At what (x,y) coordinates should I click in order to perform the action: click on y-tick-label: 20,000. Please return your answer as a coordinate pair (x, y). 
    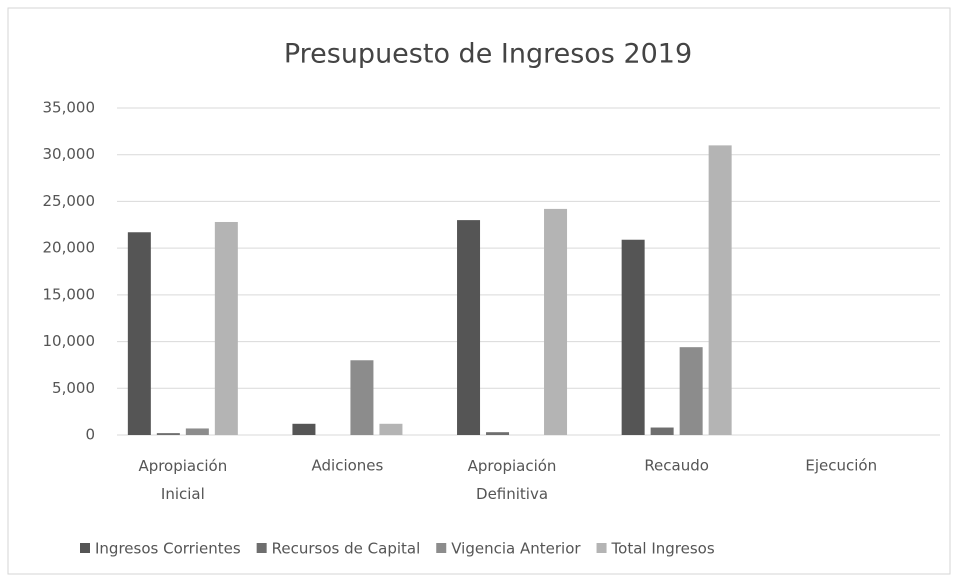
    Looking at the image, I should click on (69, 248).